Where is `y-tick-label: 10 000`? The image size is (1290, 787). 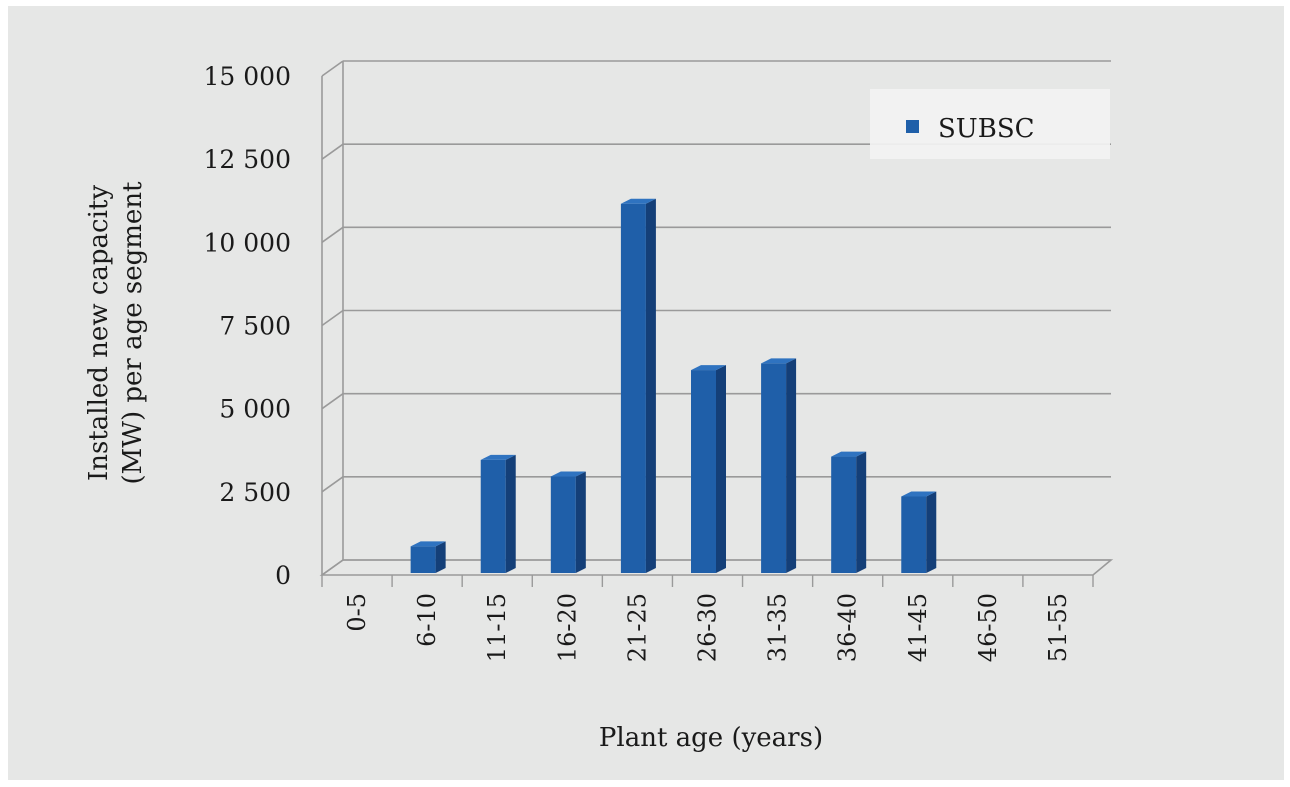 y-tick-label: 10 000 is located at coordinates (247, 242).